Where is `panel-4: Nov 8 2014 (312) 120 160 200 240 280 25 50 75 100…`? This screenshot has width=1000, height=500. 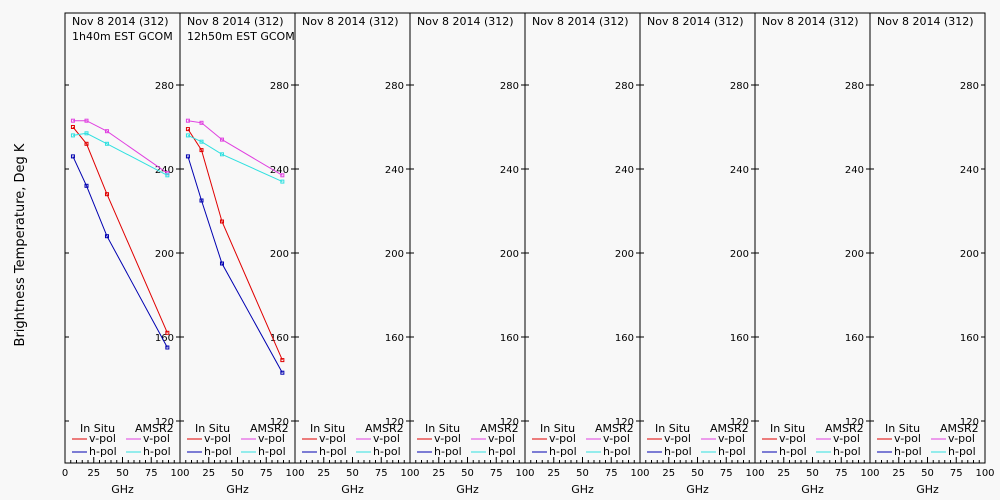 panel-4: Nov 8 2014 (312) 120 160 200 240 280 25 50 75 100… is located at coordinates (472, 254).